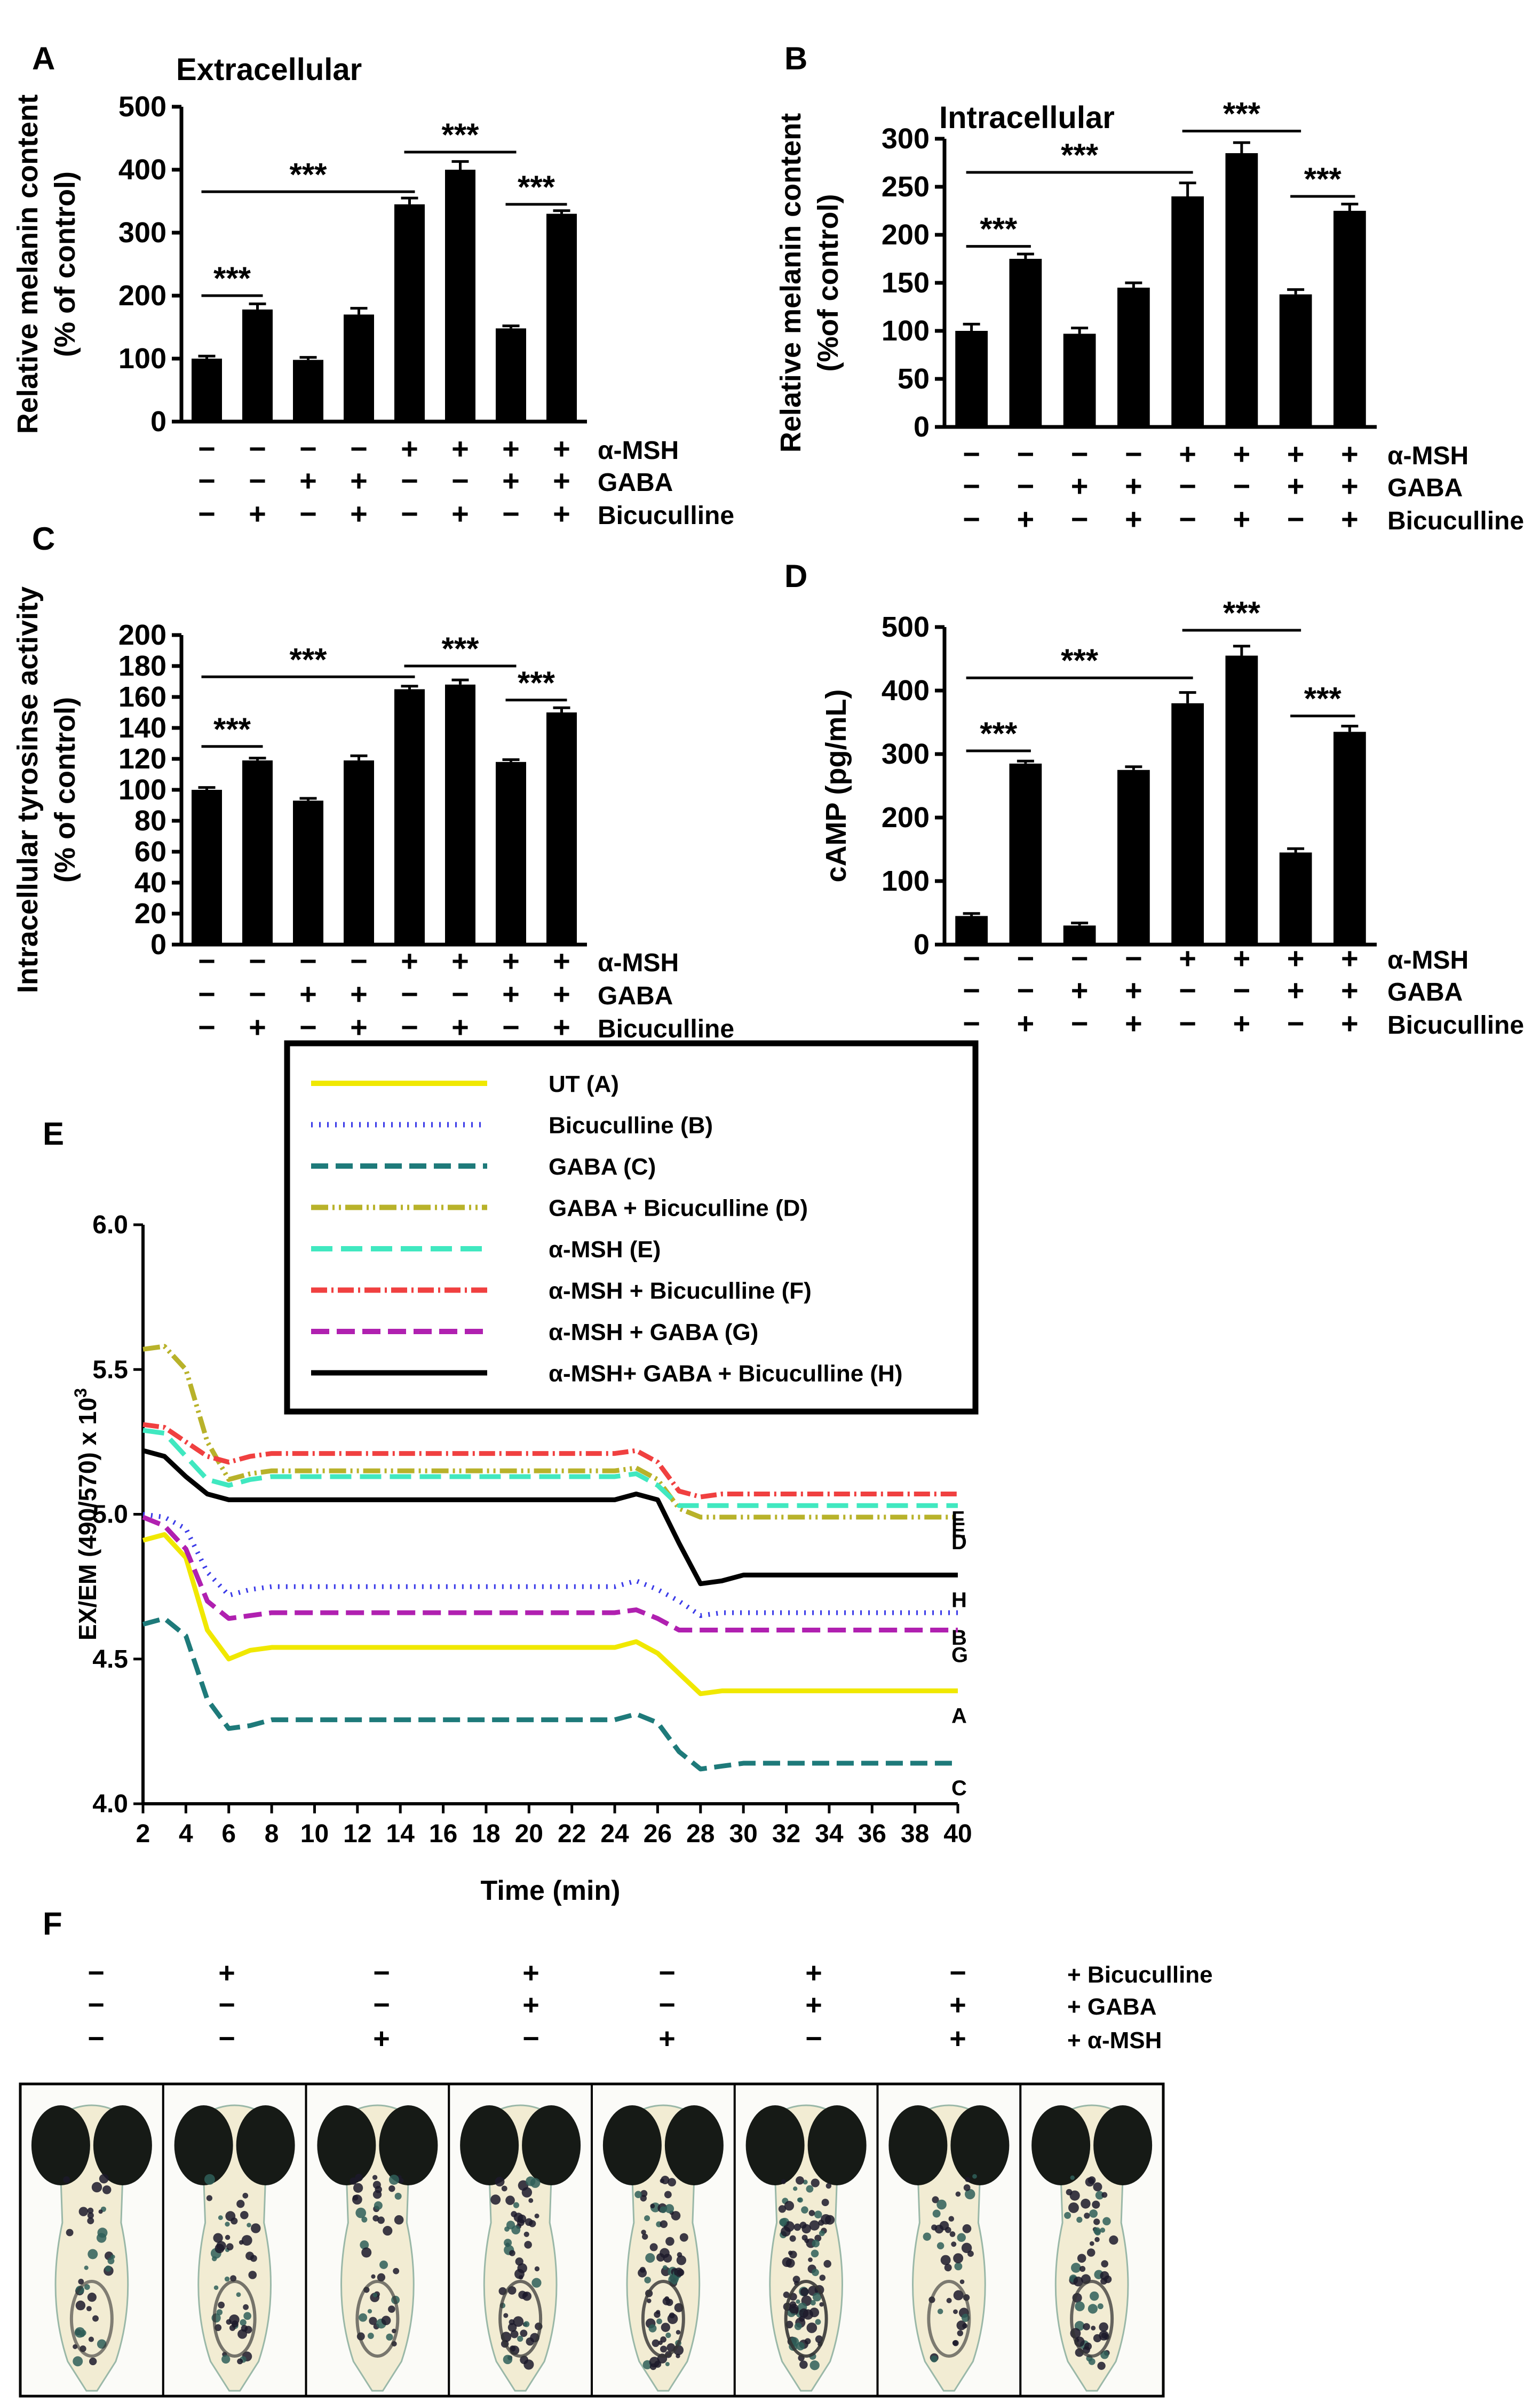 The image size is (1540, 2402). What do you see at coordinates (658, 1834) in the screenshot?
I see `x-tick-label: 26` at bounding box center [658, 1834].